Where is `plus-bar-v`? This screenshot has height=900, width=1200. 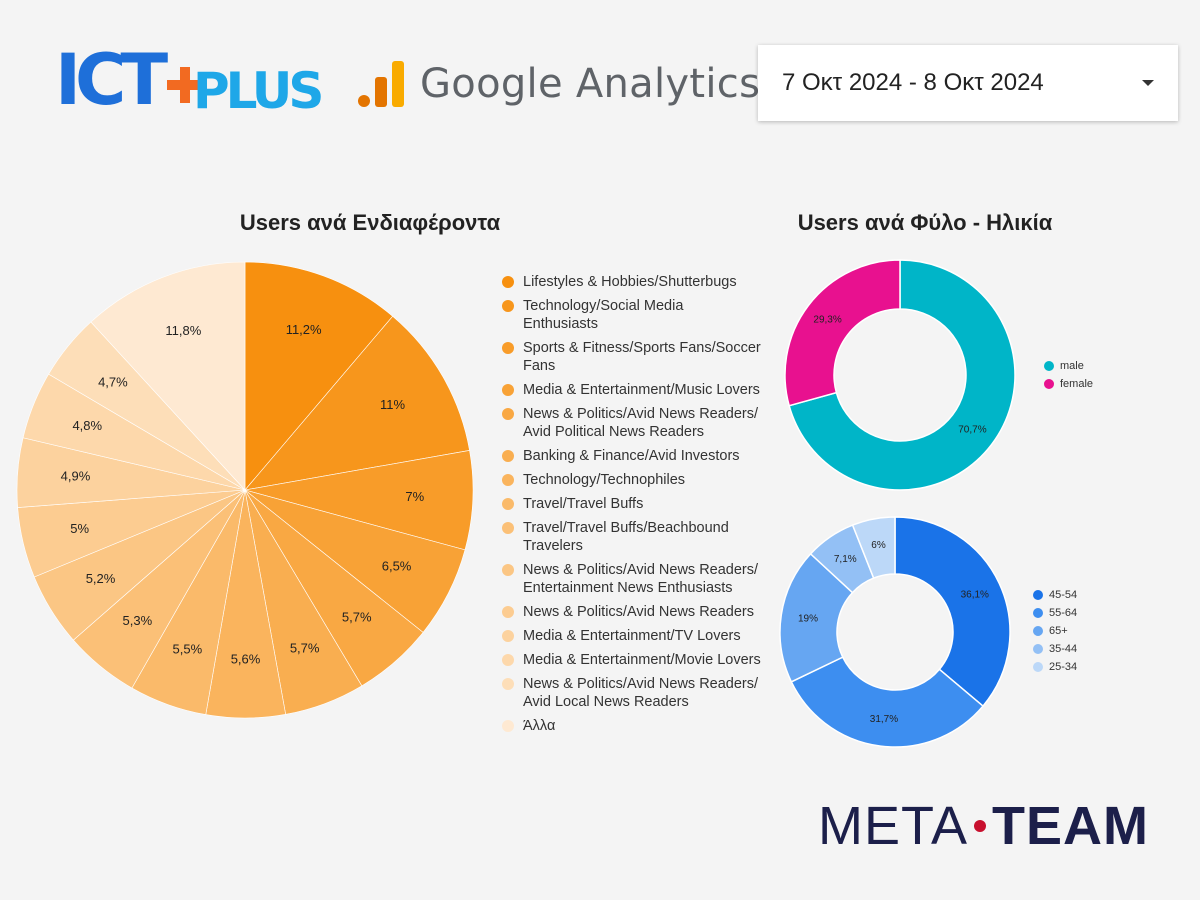
plus-bar-v is located at coordinates (185, 85).